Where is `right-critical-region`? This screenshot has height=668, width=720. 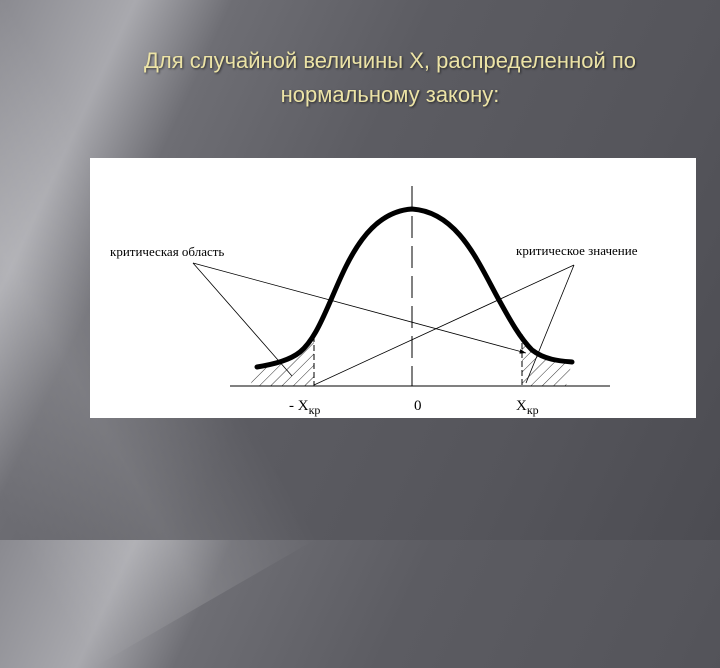
right-critical-region is located at coordinates (547, 362).